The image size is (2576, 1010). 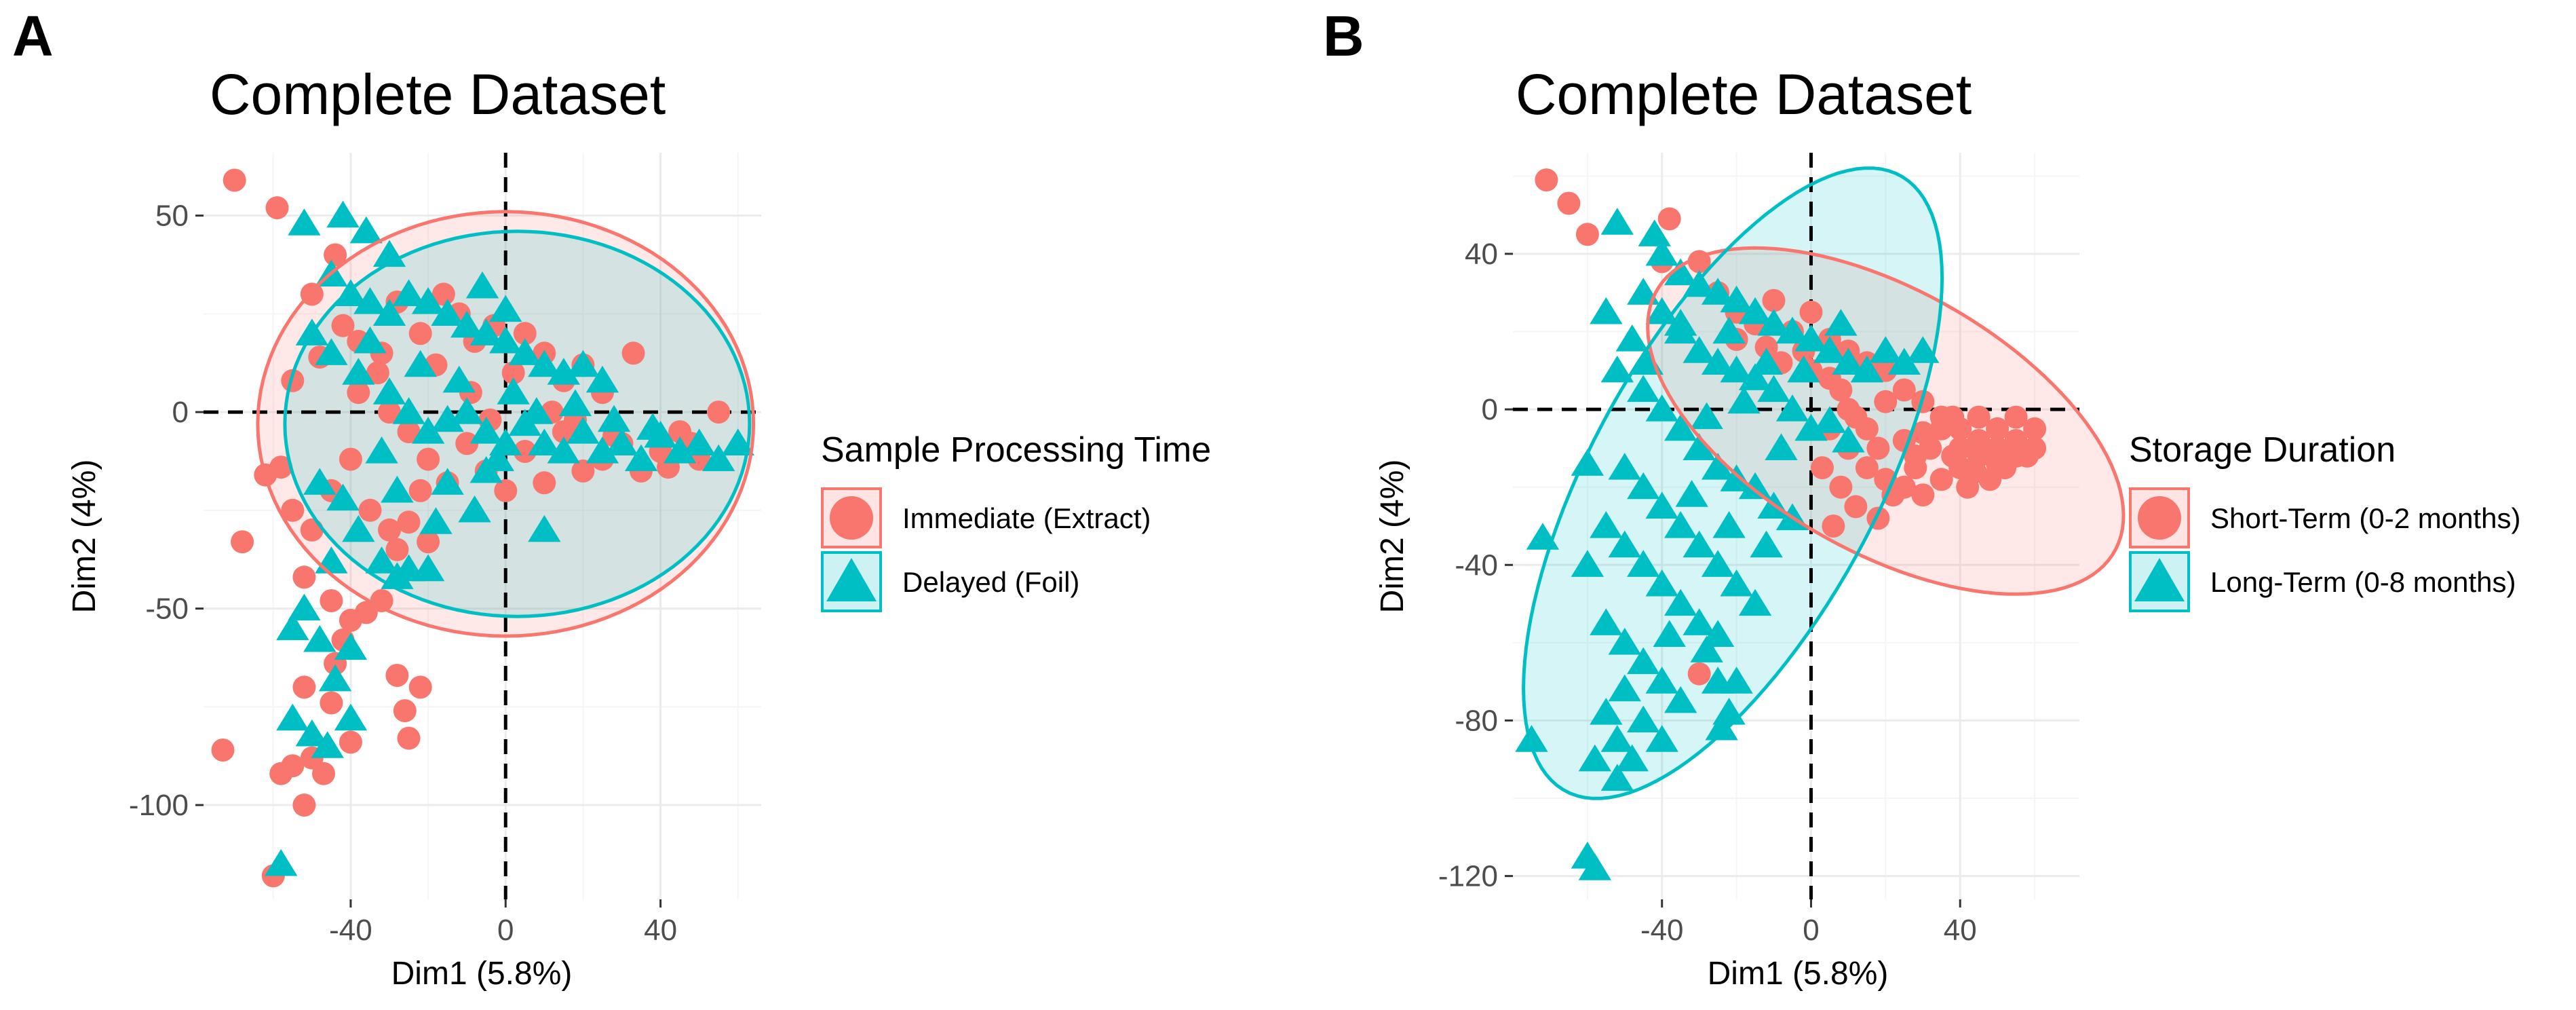 I want to click on legend-key-triangle-b, so click(x=2159, y=579).